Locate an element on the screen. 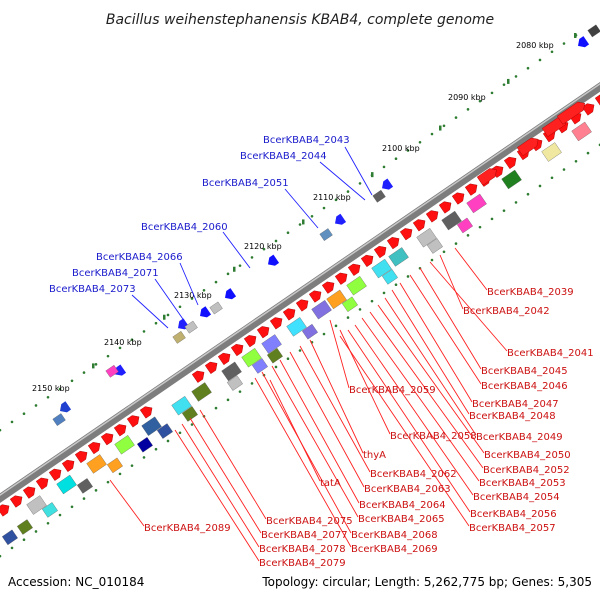 This screenshot has width=600, height=600. gene-label-2073: BcerKBAB4_2073 is located at coordinates (92, 289).